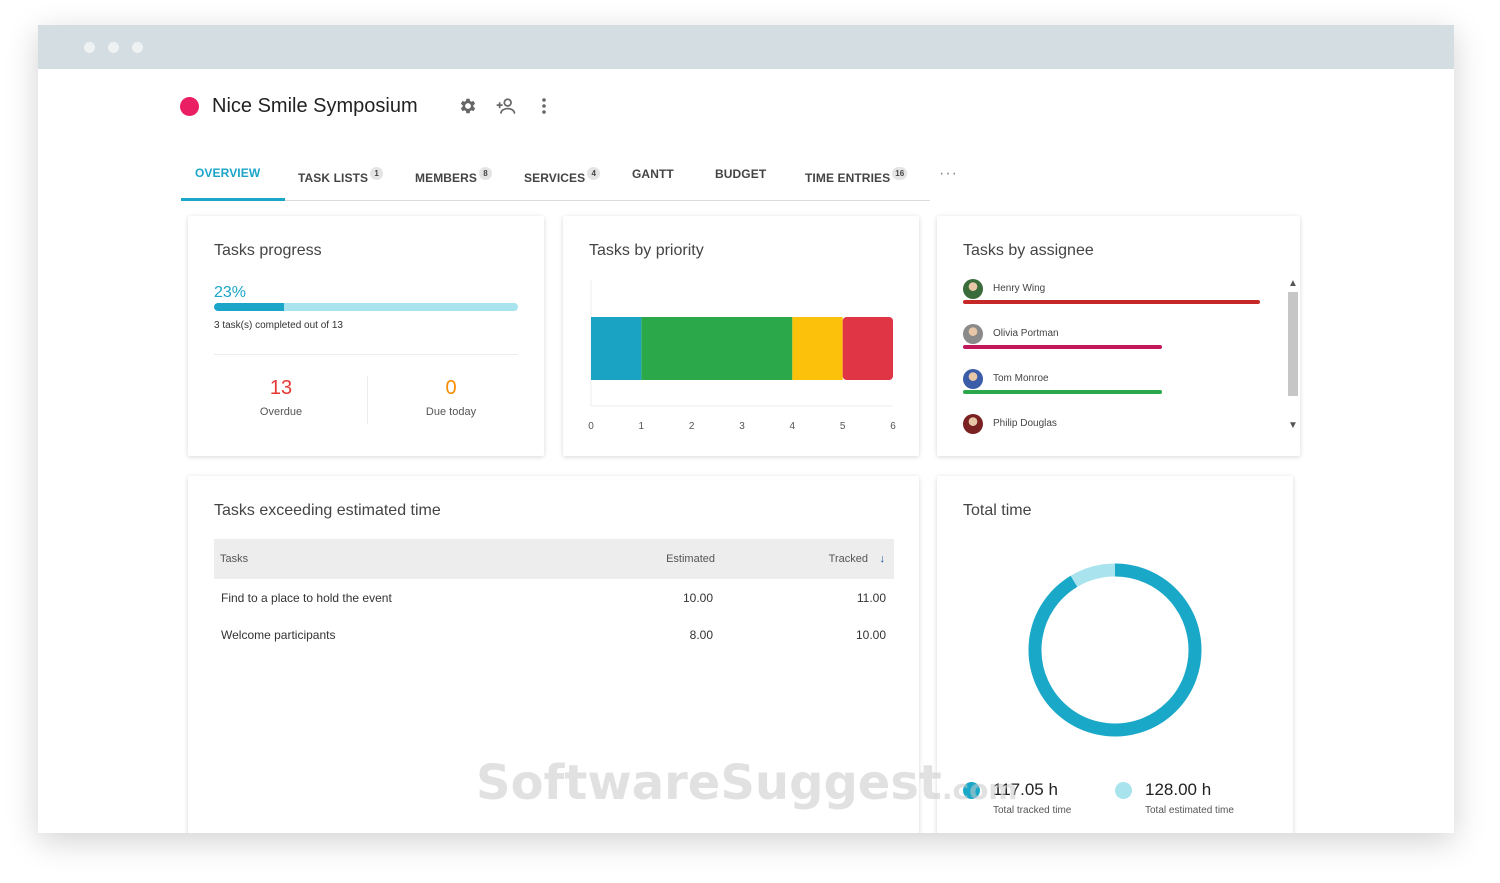  I want to click on x-tick-label: 5, so click(843, 426).